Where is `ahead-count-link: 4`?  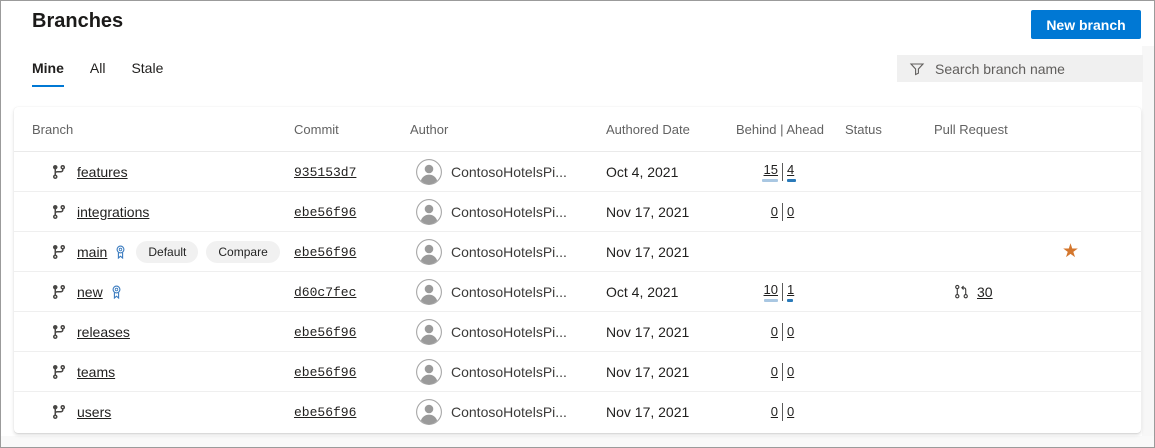 ahead-count-link: 4 is located at coordinates (791, 169).